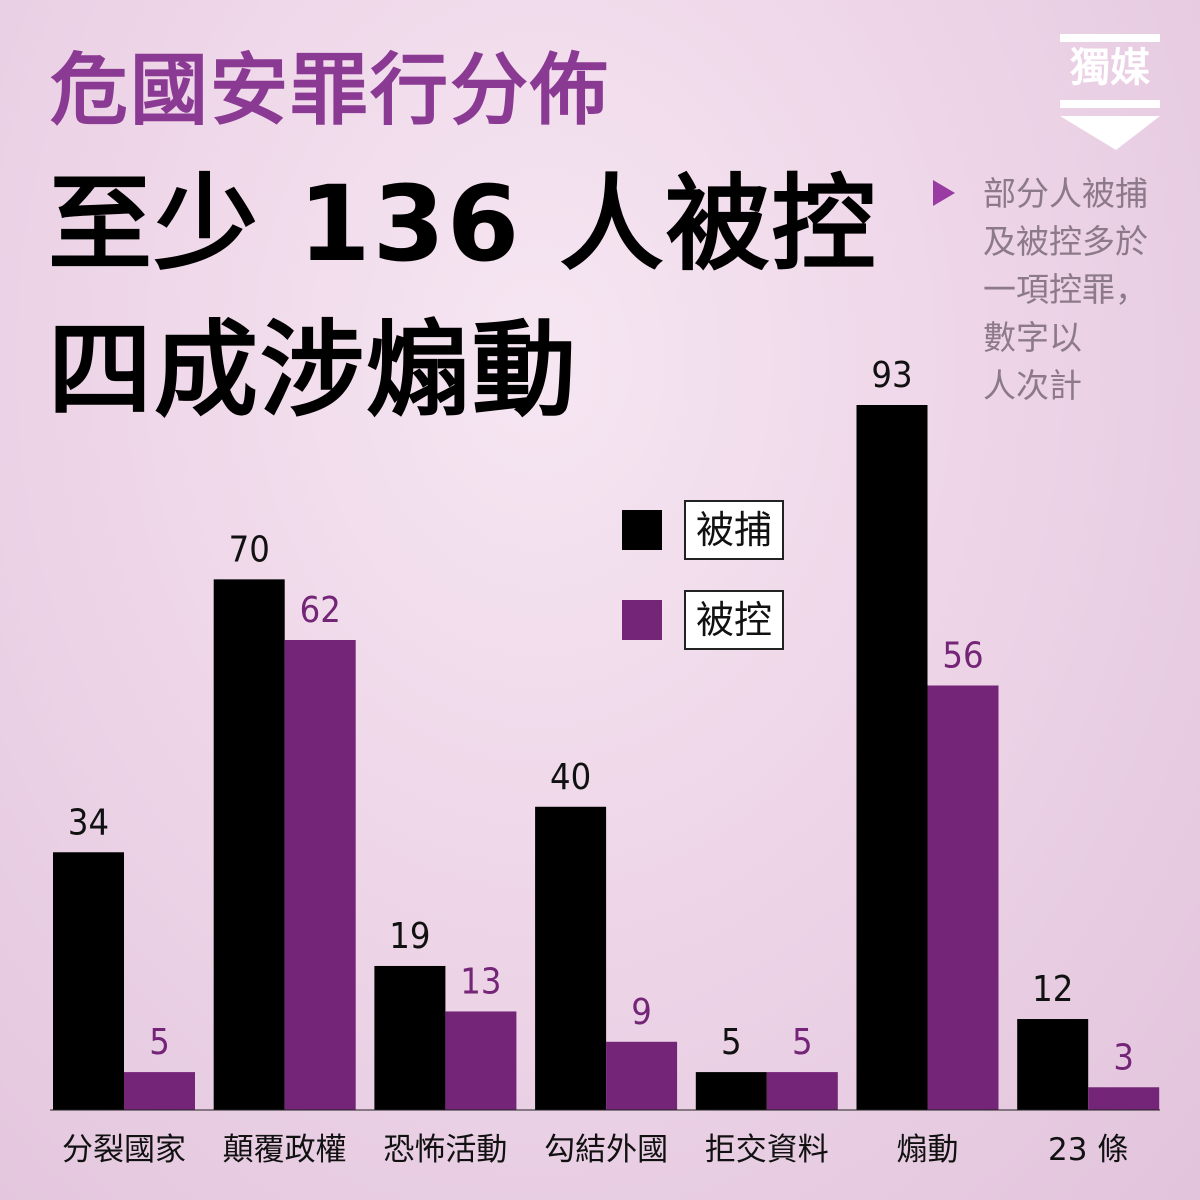 The width and height of the screenshot is (1200, 1200). What do you see at coordinates (88, 822) in the screenshot?
I see `data-label-arrested: 34` at bounding box center [88, 822].